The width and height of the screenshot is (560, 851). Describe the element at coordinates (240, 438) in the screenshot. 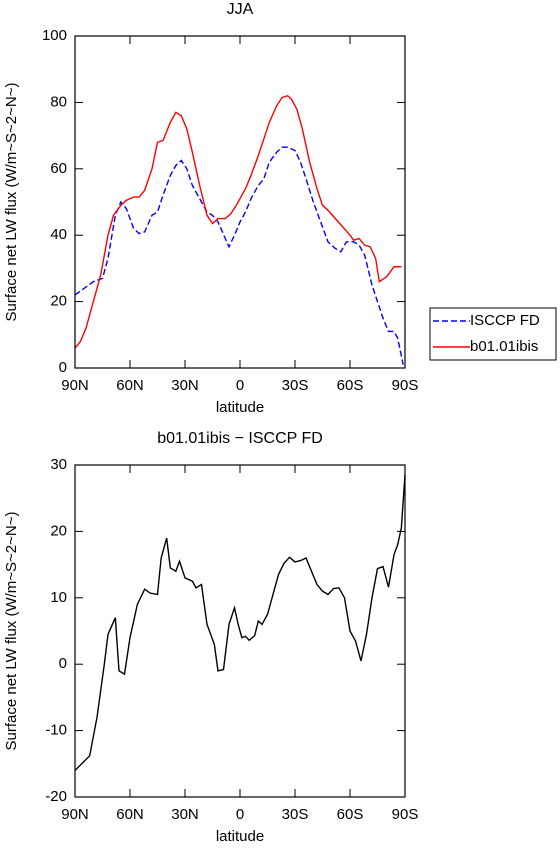

I see `chart-title: b01.01ibis − ISCCP FD` at that location.